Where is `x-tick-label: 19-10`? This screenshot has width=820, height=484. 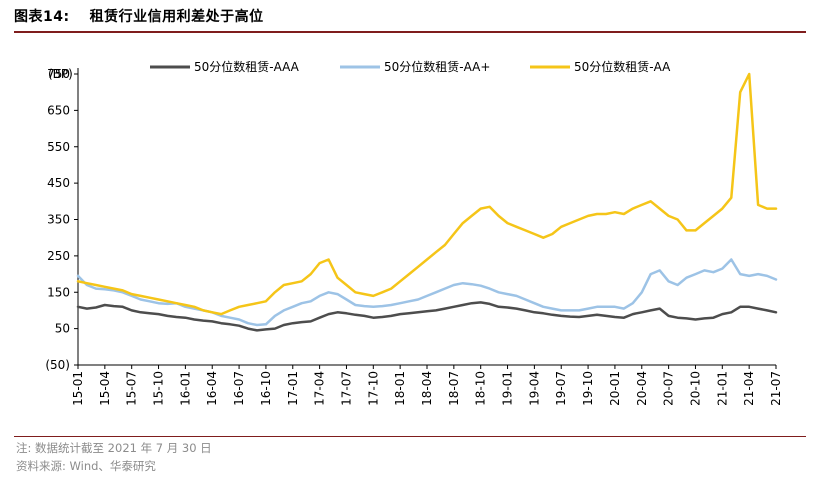 x-tick-label: 19-10 is located at coordinates (588, 388).